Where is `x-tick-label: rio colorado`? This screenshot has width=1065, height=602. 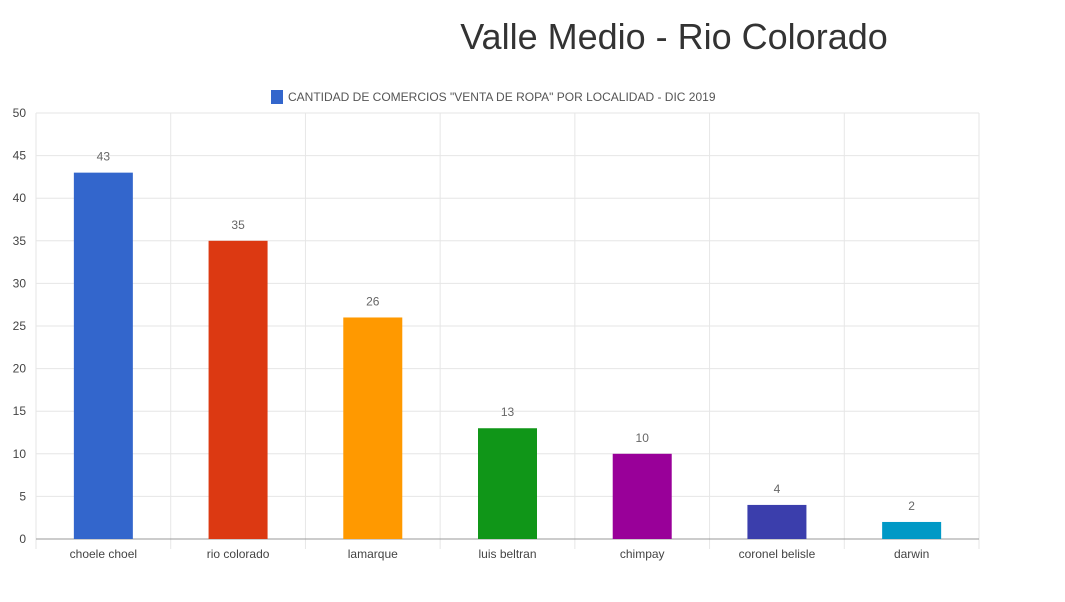
x-tick-label: rio colorado is located at coordinates (238, 554).